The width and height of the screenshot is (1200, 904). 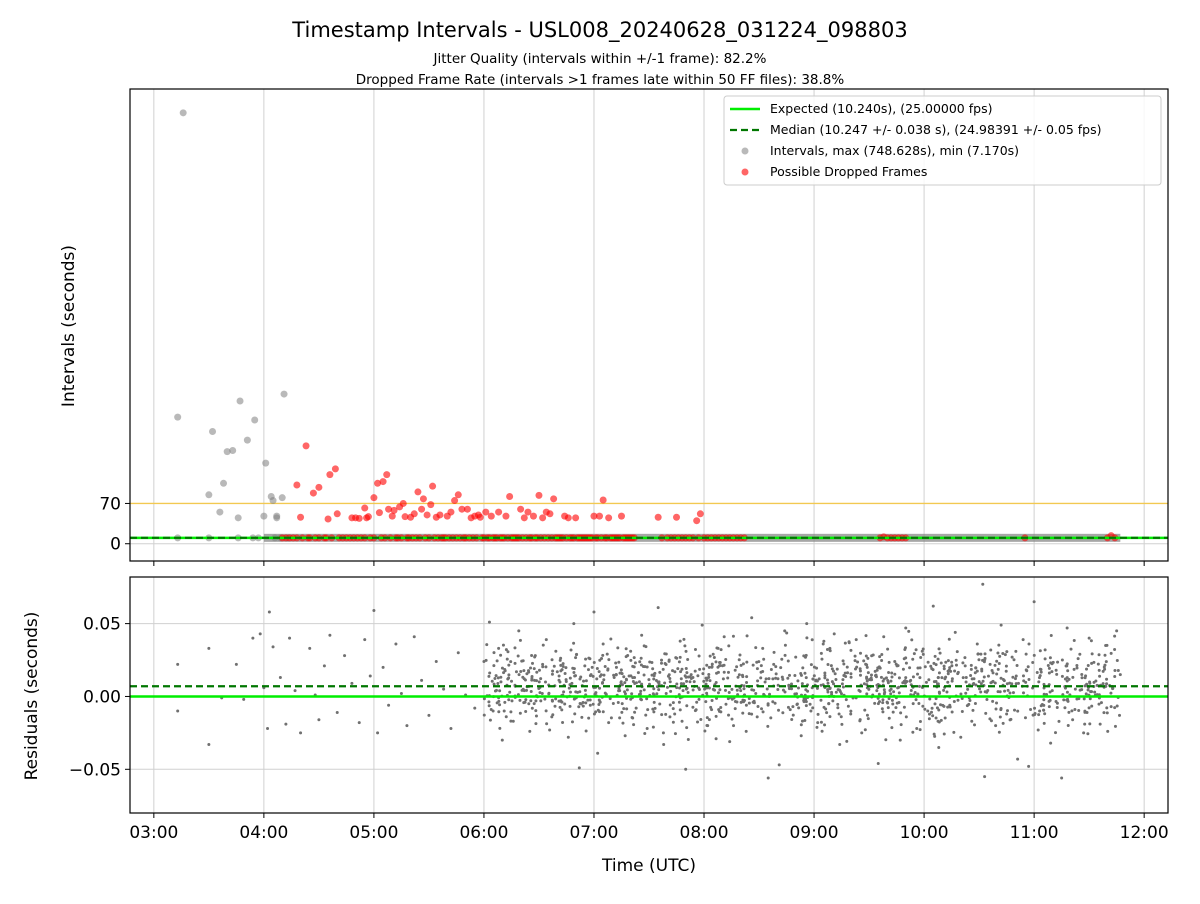 What do you see at coordinates (924, 833) in the screenshot?
I see `x-tick-label: 10:00` at bounding box center [924, 833].